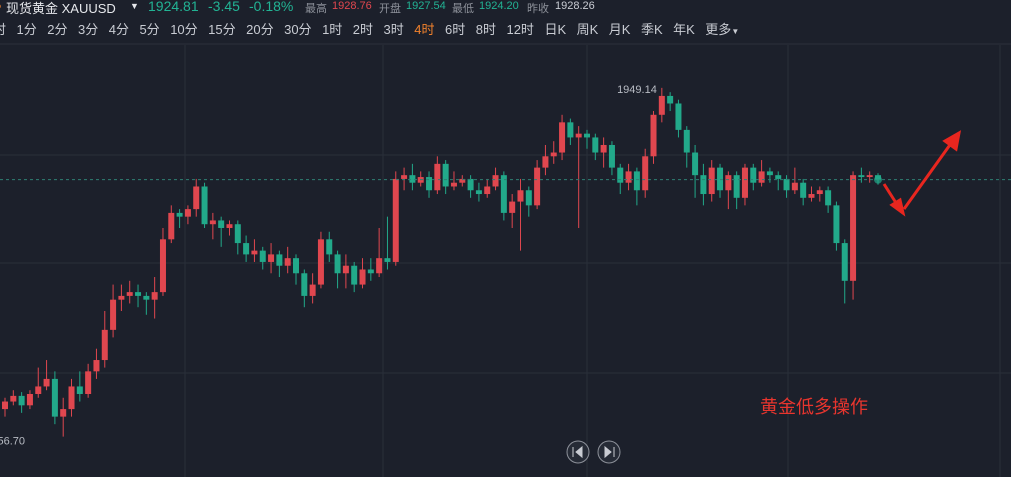 This screenshot has width=1011, height=477. Describe the element at coordinates (499, 6) in the screenshot. I see `stat-value: 1924.20` at that location.